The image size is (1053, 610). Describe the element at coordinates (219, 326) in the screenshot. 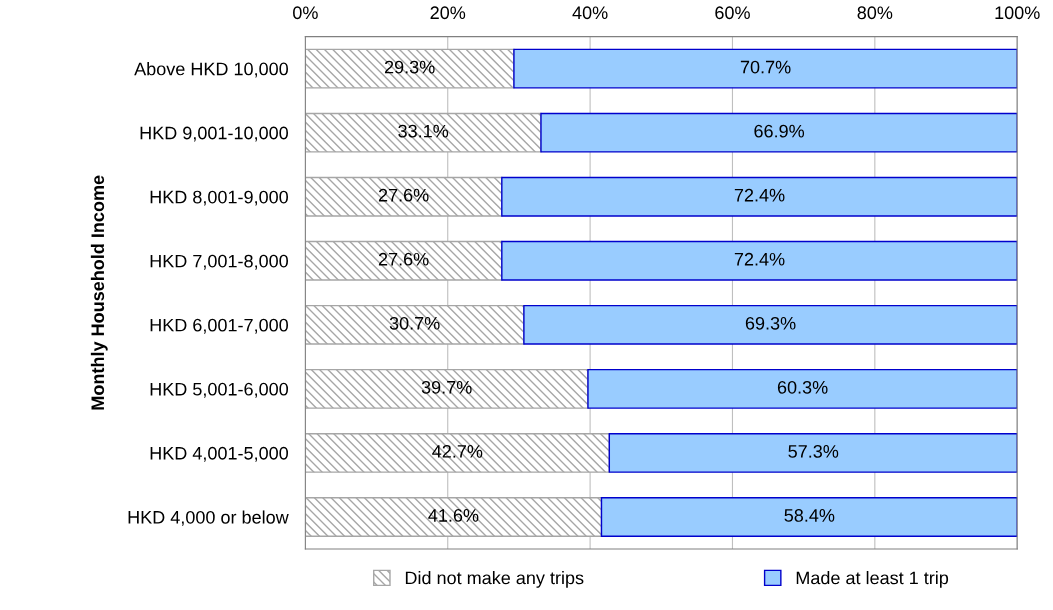

I see `y-tick-label: HKD 6,001-7,000` at that location.